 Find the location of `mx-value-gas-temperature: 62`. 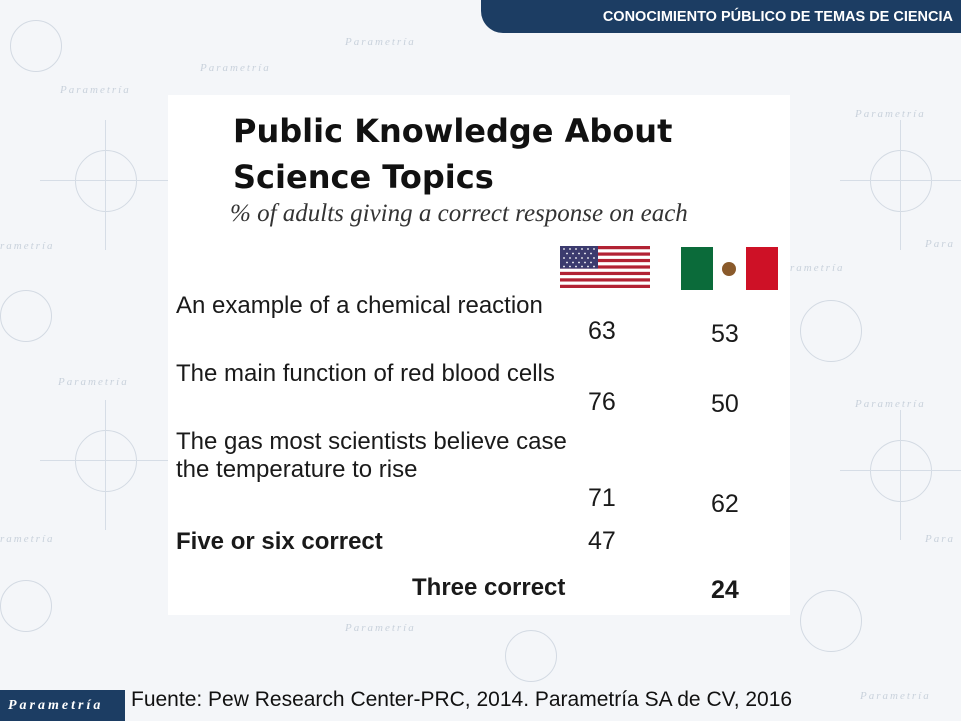

mx-value-gas-temperature: 62 is located at coordinates (725, 504).